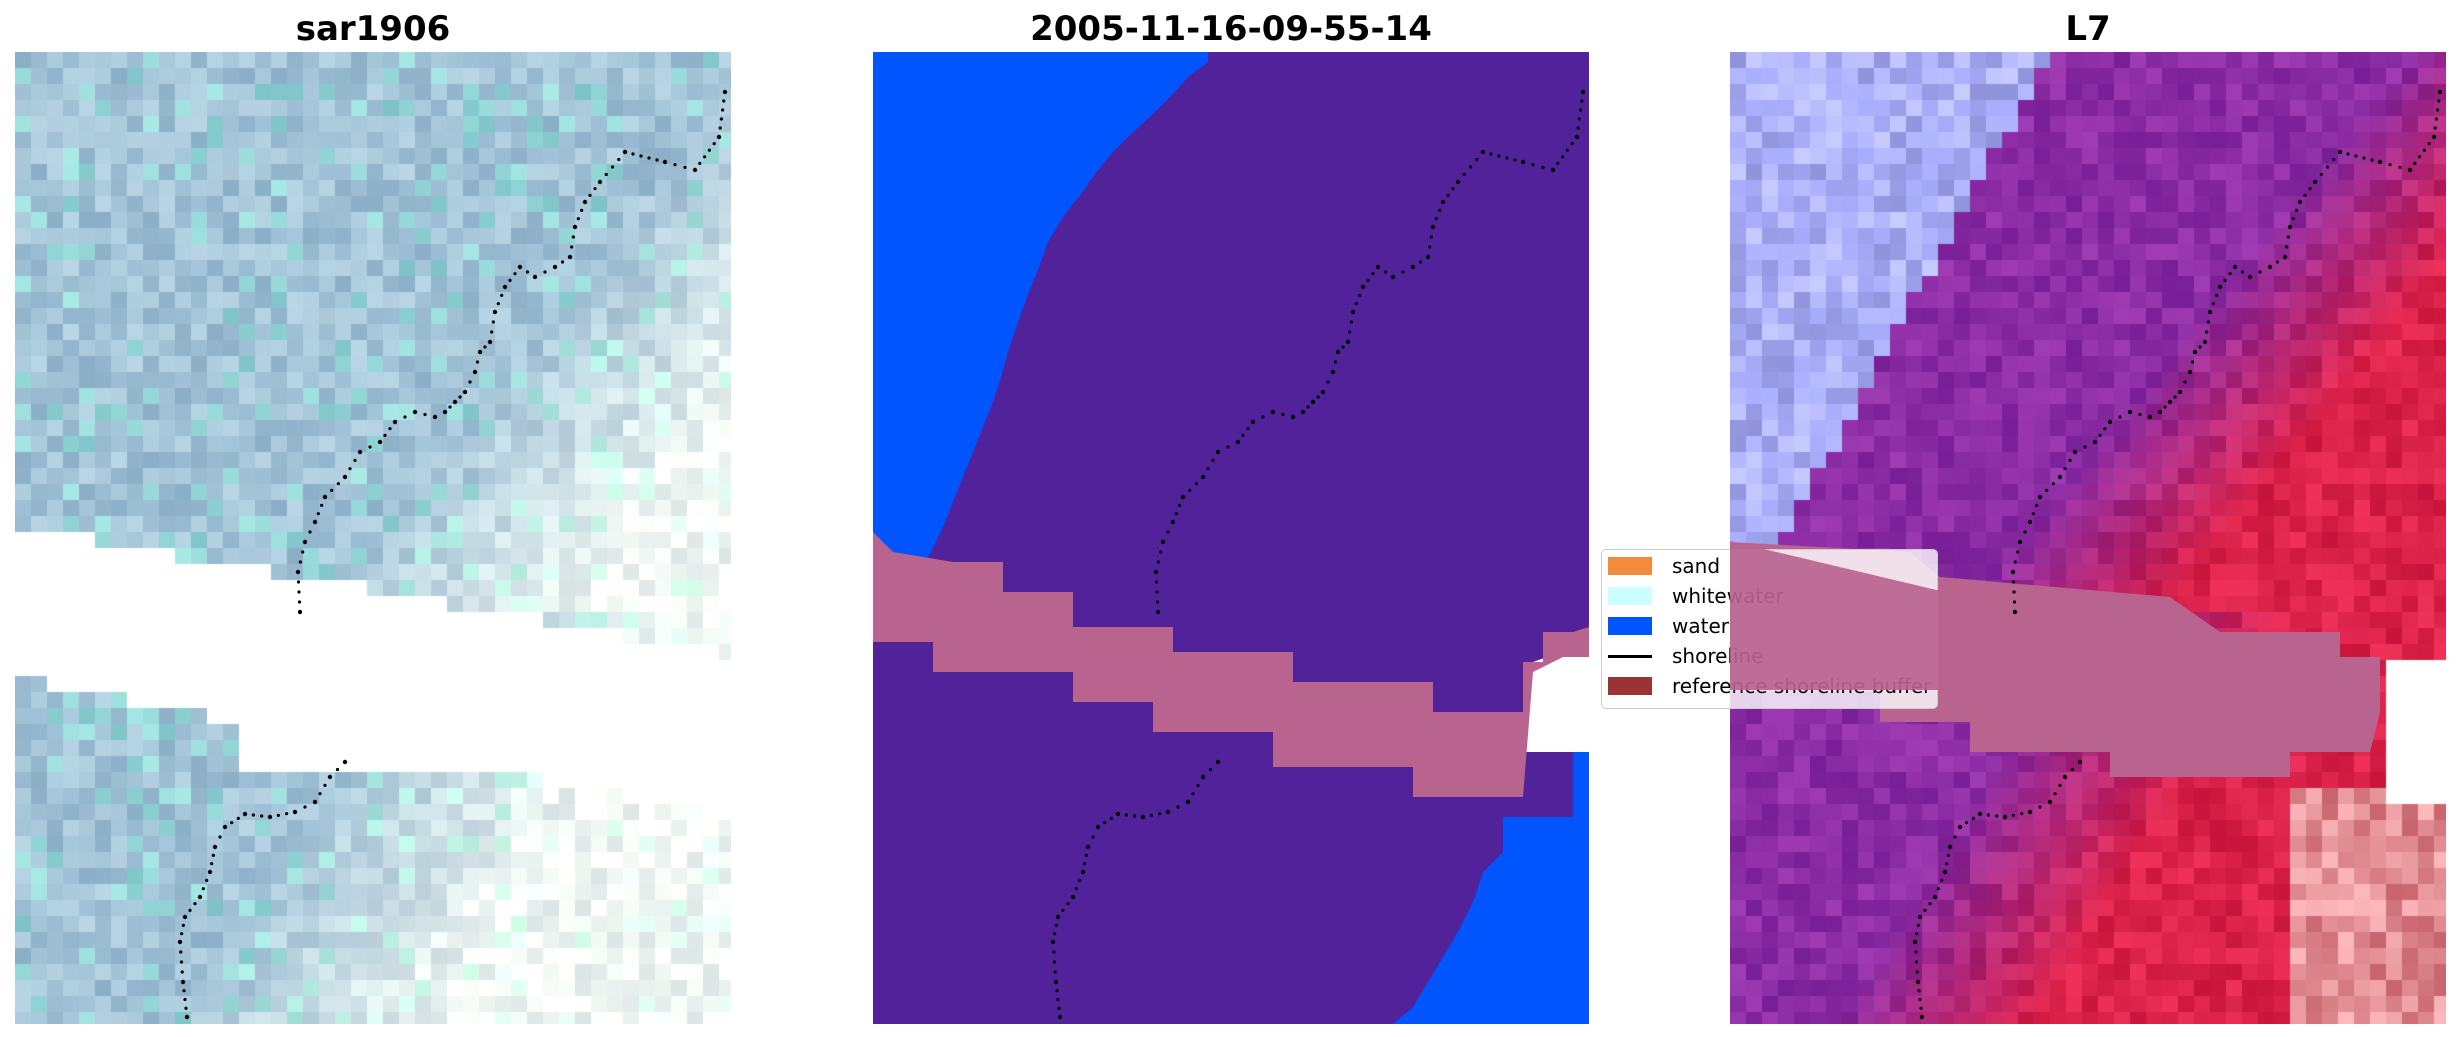 The width and height of the screenshot is (2460, 1037). What do you see at coordinates (1630, 686) in the screenshot?
I see `buffer-swatch-icon` at bounding box center [1630, 686].